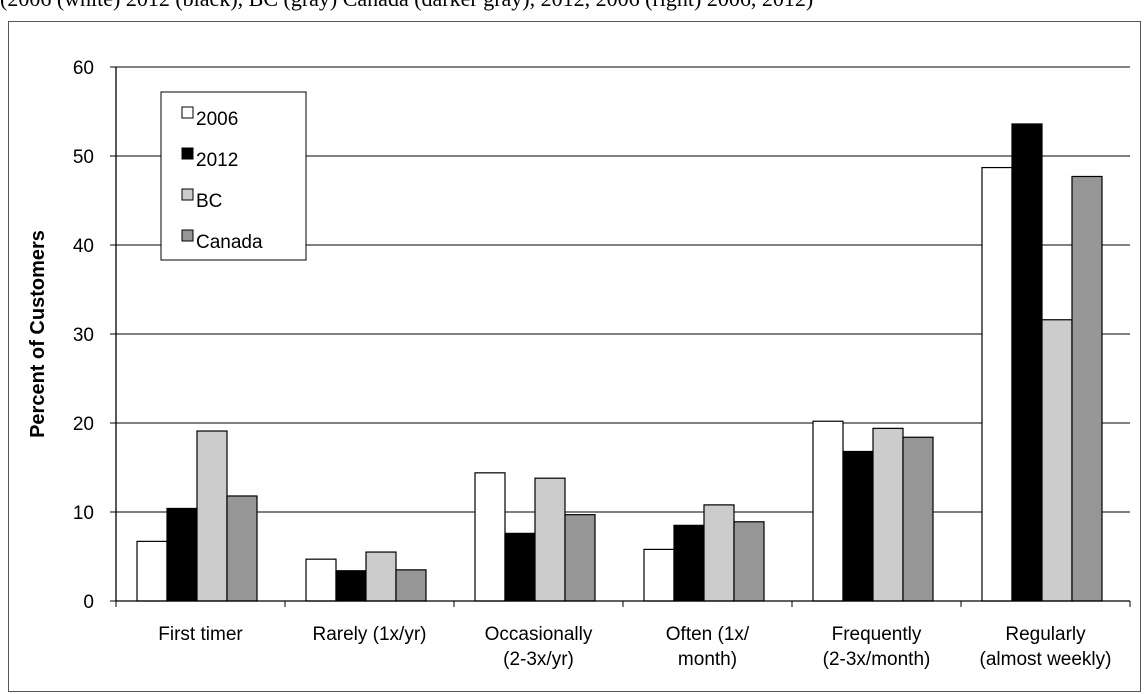 Image resolution: width=1145 pixels, height=694 pixels. I want to click on y-tick-label: 10, so click(83, 513).